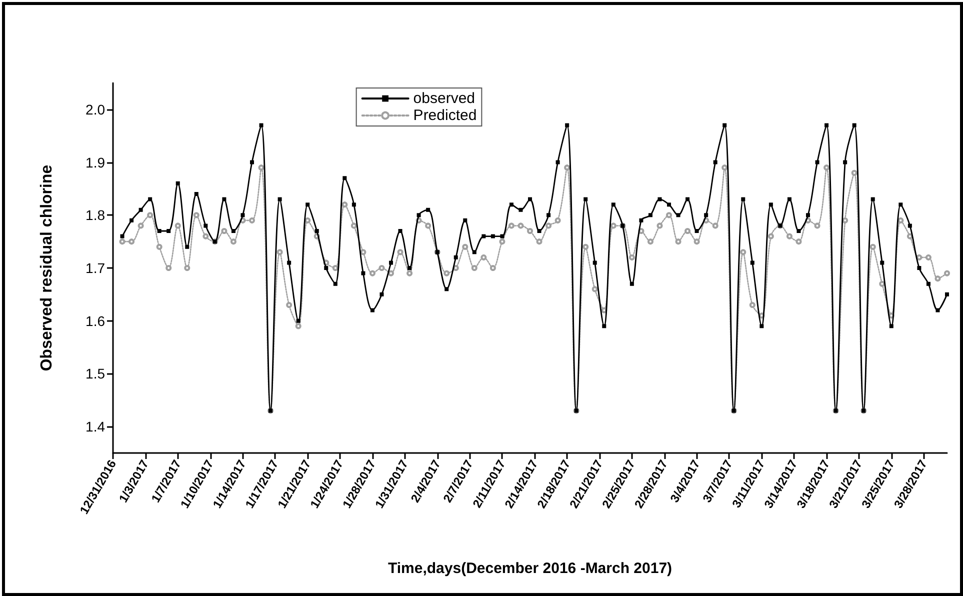 The image size is (963, 596). I want to click on y-tick-label: 1.4, so click(96, 426).